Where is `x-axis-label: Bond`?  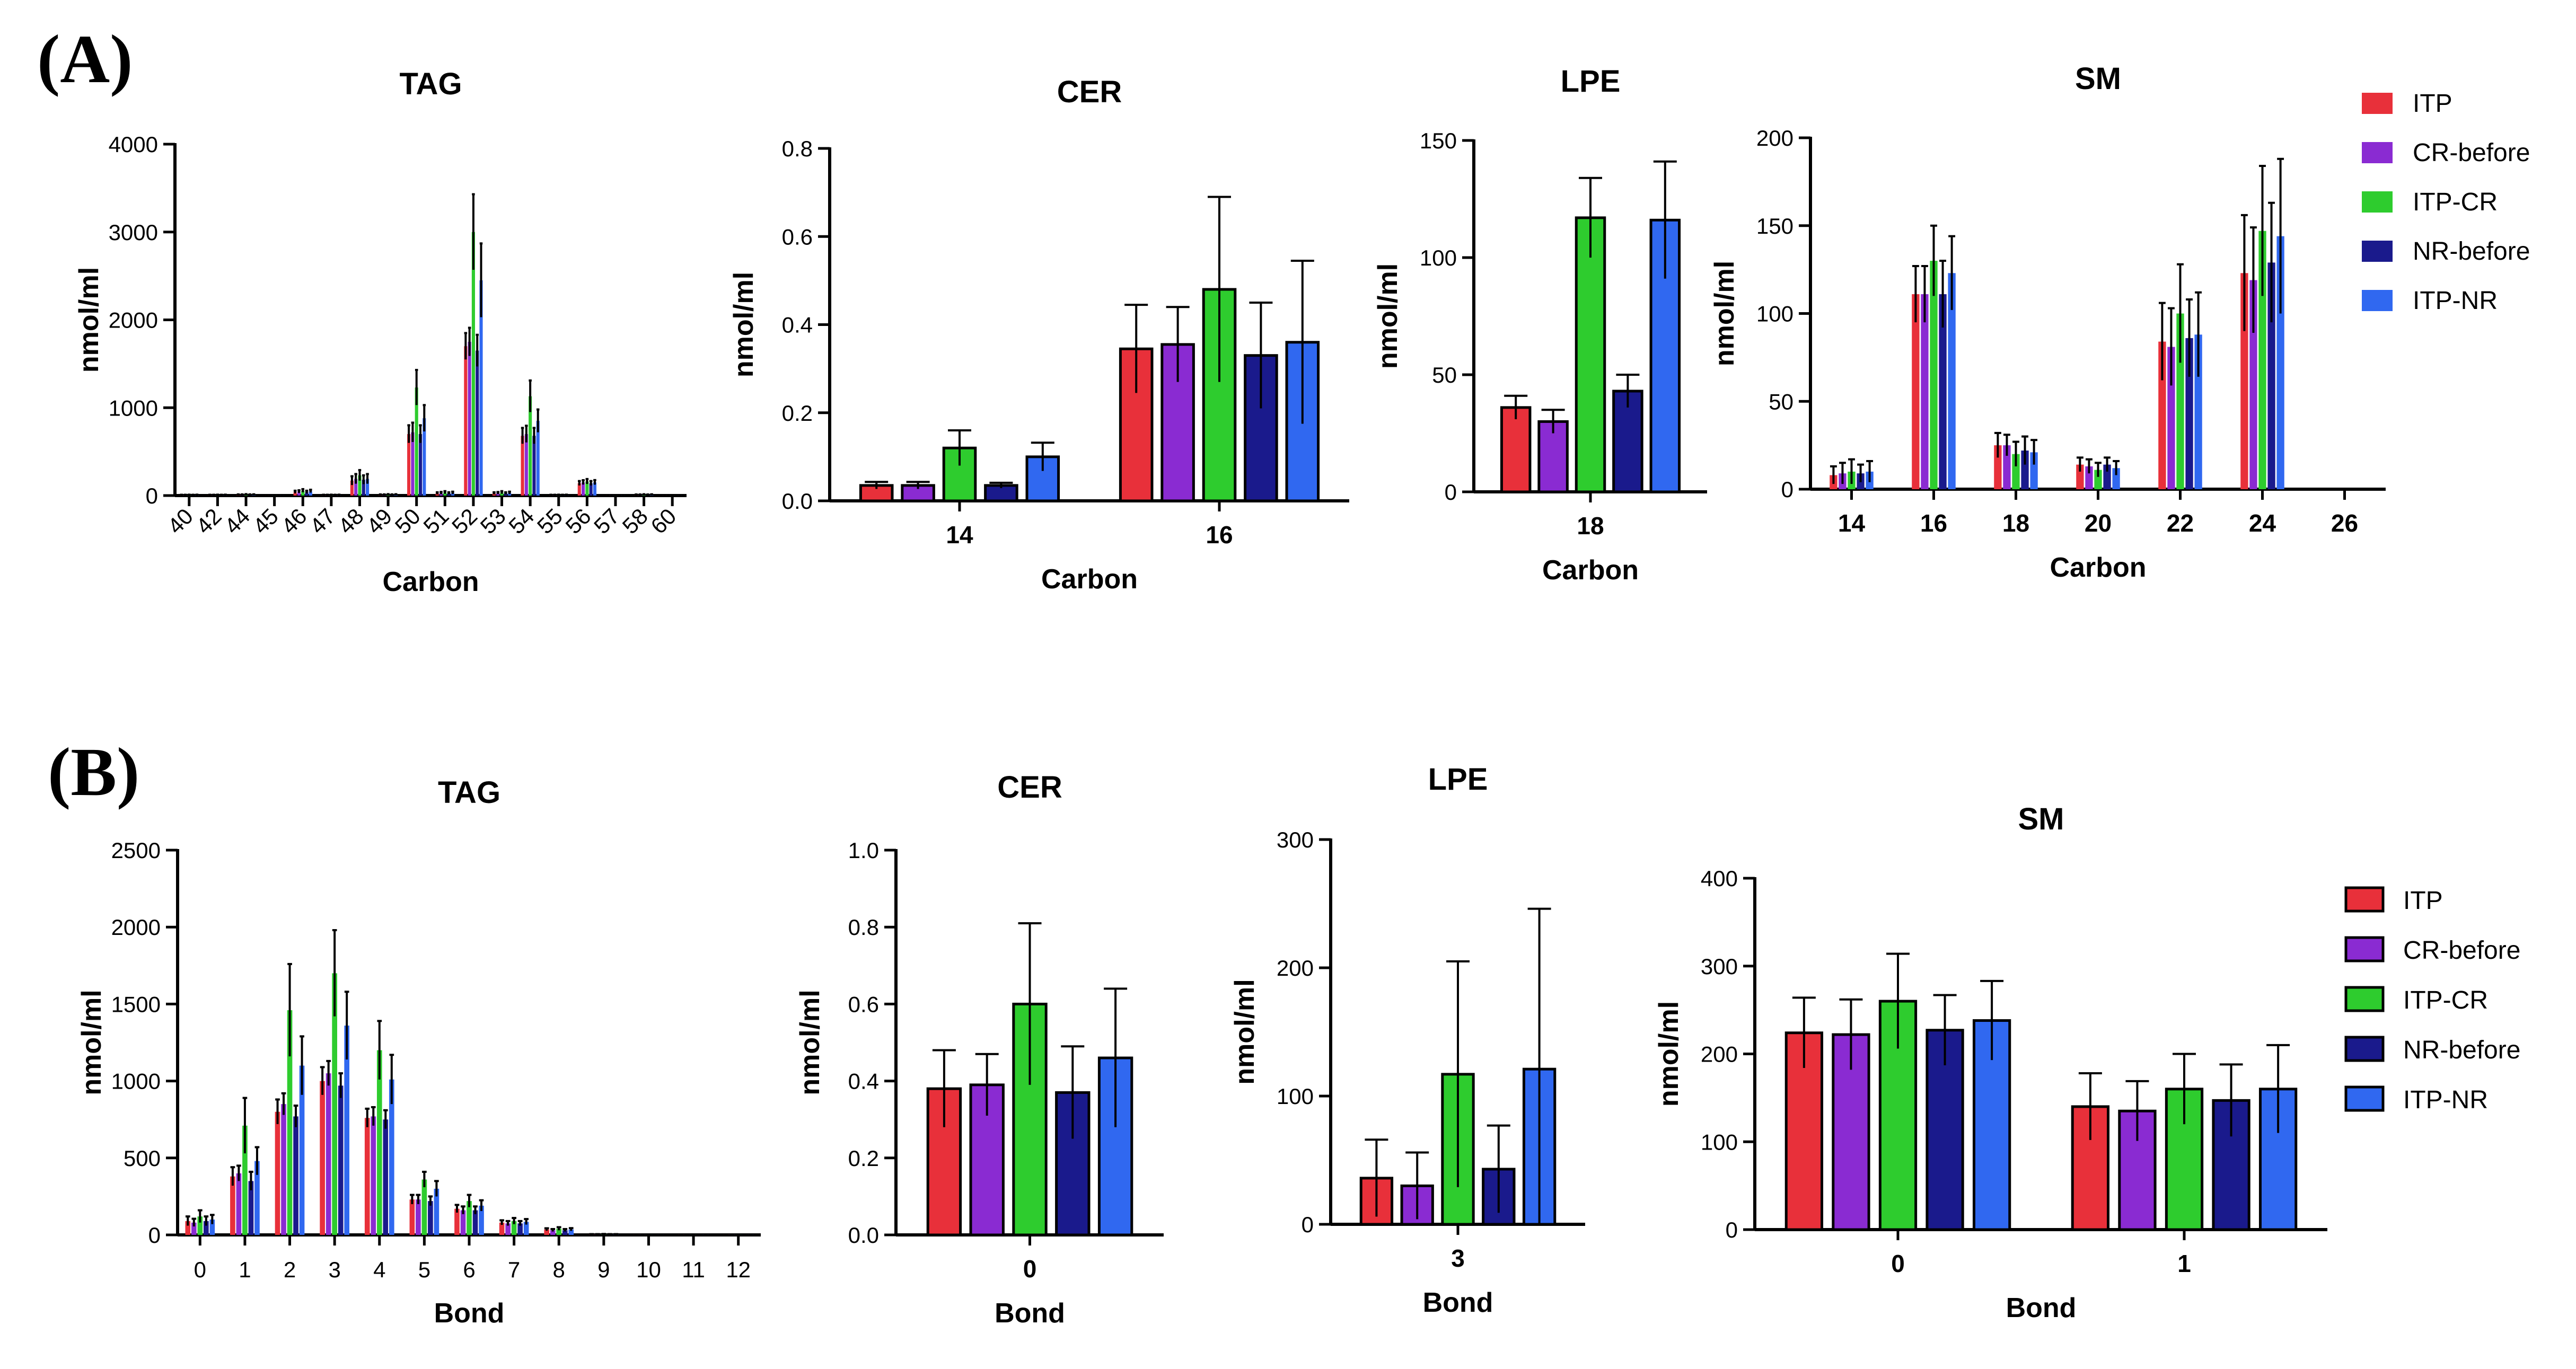
x-axis-label: Bond is located at coordinates (1030, 1313).